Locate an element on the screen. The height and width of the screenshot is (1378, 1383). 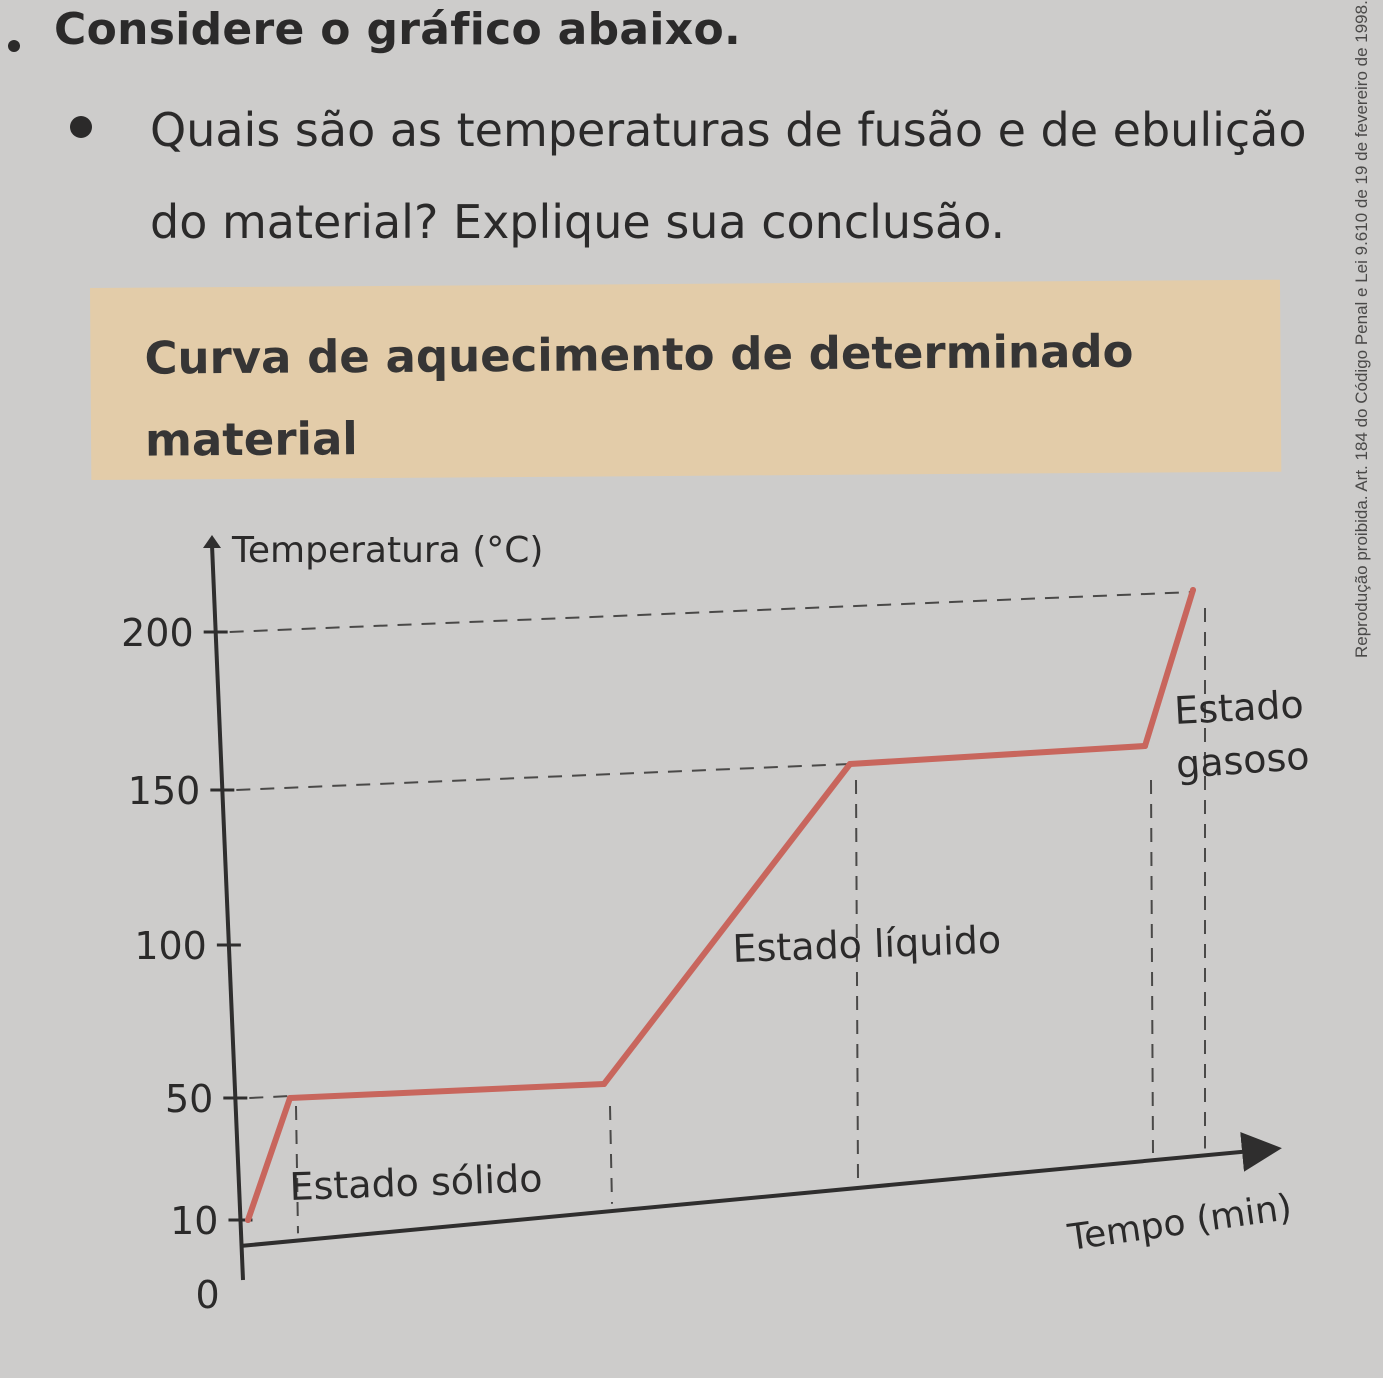
y-tick-label: 50 is located at coordinates (189, 1099).